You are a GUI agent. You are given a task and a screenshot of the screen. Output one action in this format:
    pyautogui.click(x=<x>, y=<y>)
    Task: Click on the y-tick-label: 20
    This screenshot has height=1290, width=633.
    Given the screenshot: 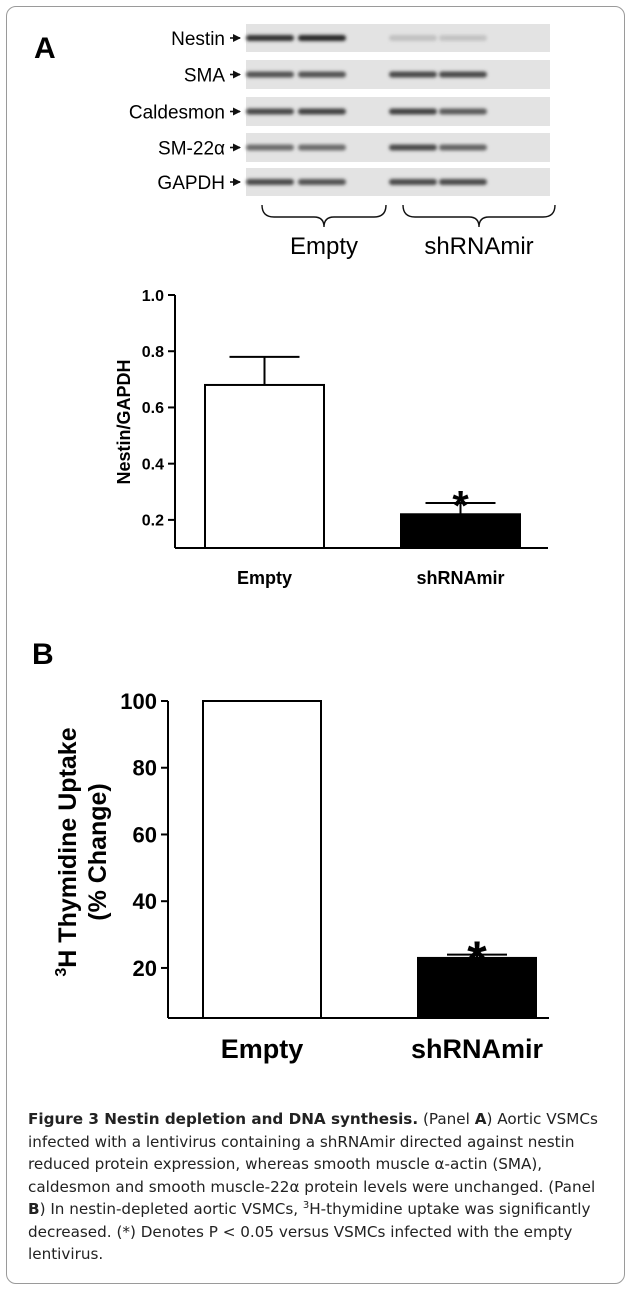 What is the action you would take?
    pyautogui.click(x=145, y=968)
    